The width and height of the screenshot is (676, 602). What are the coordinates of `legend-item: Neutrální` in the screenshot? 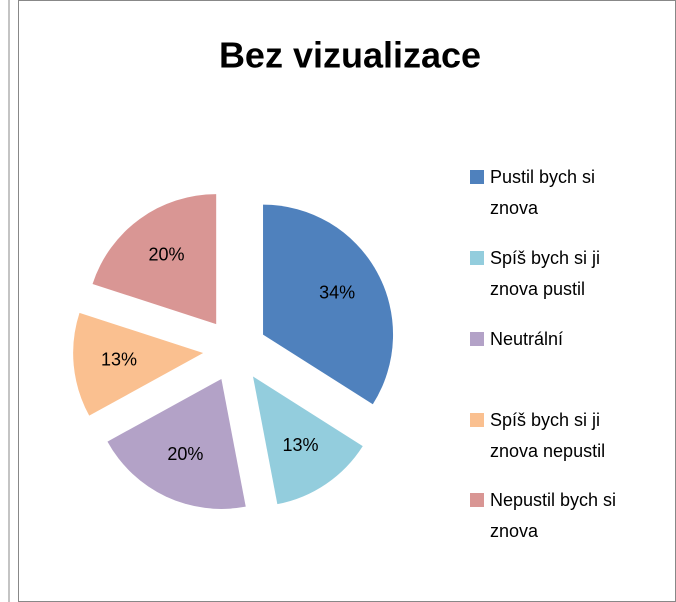 It's located at (555, 339).